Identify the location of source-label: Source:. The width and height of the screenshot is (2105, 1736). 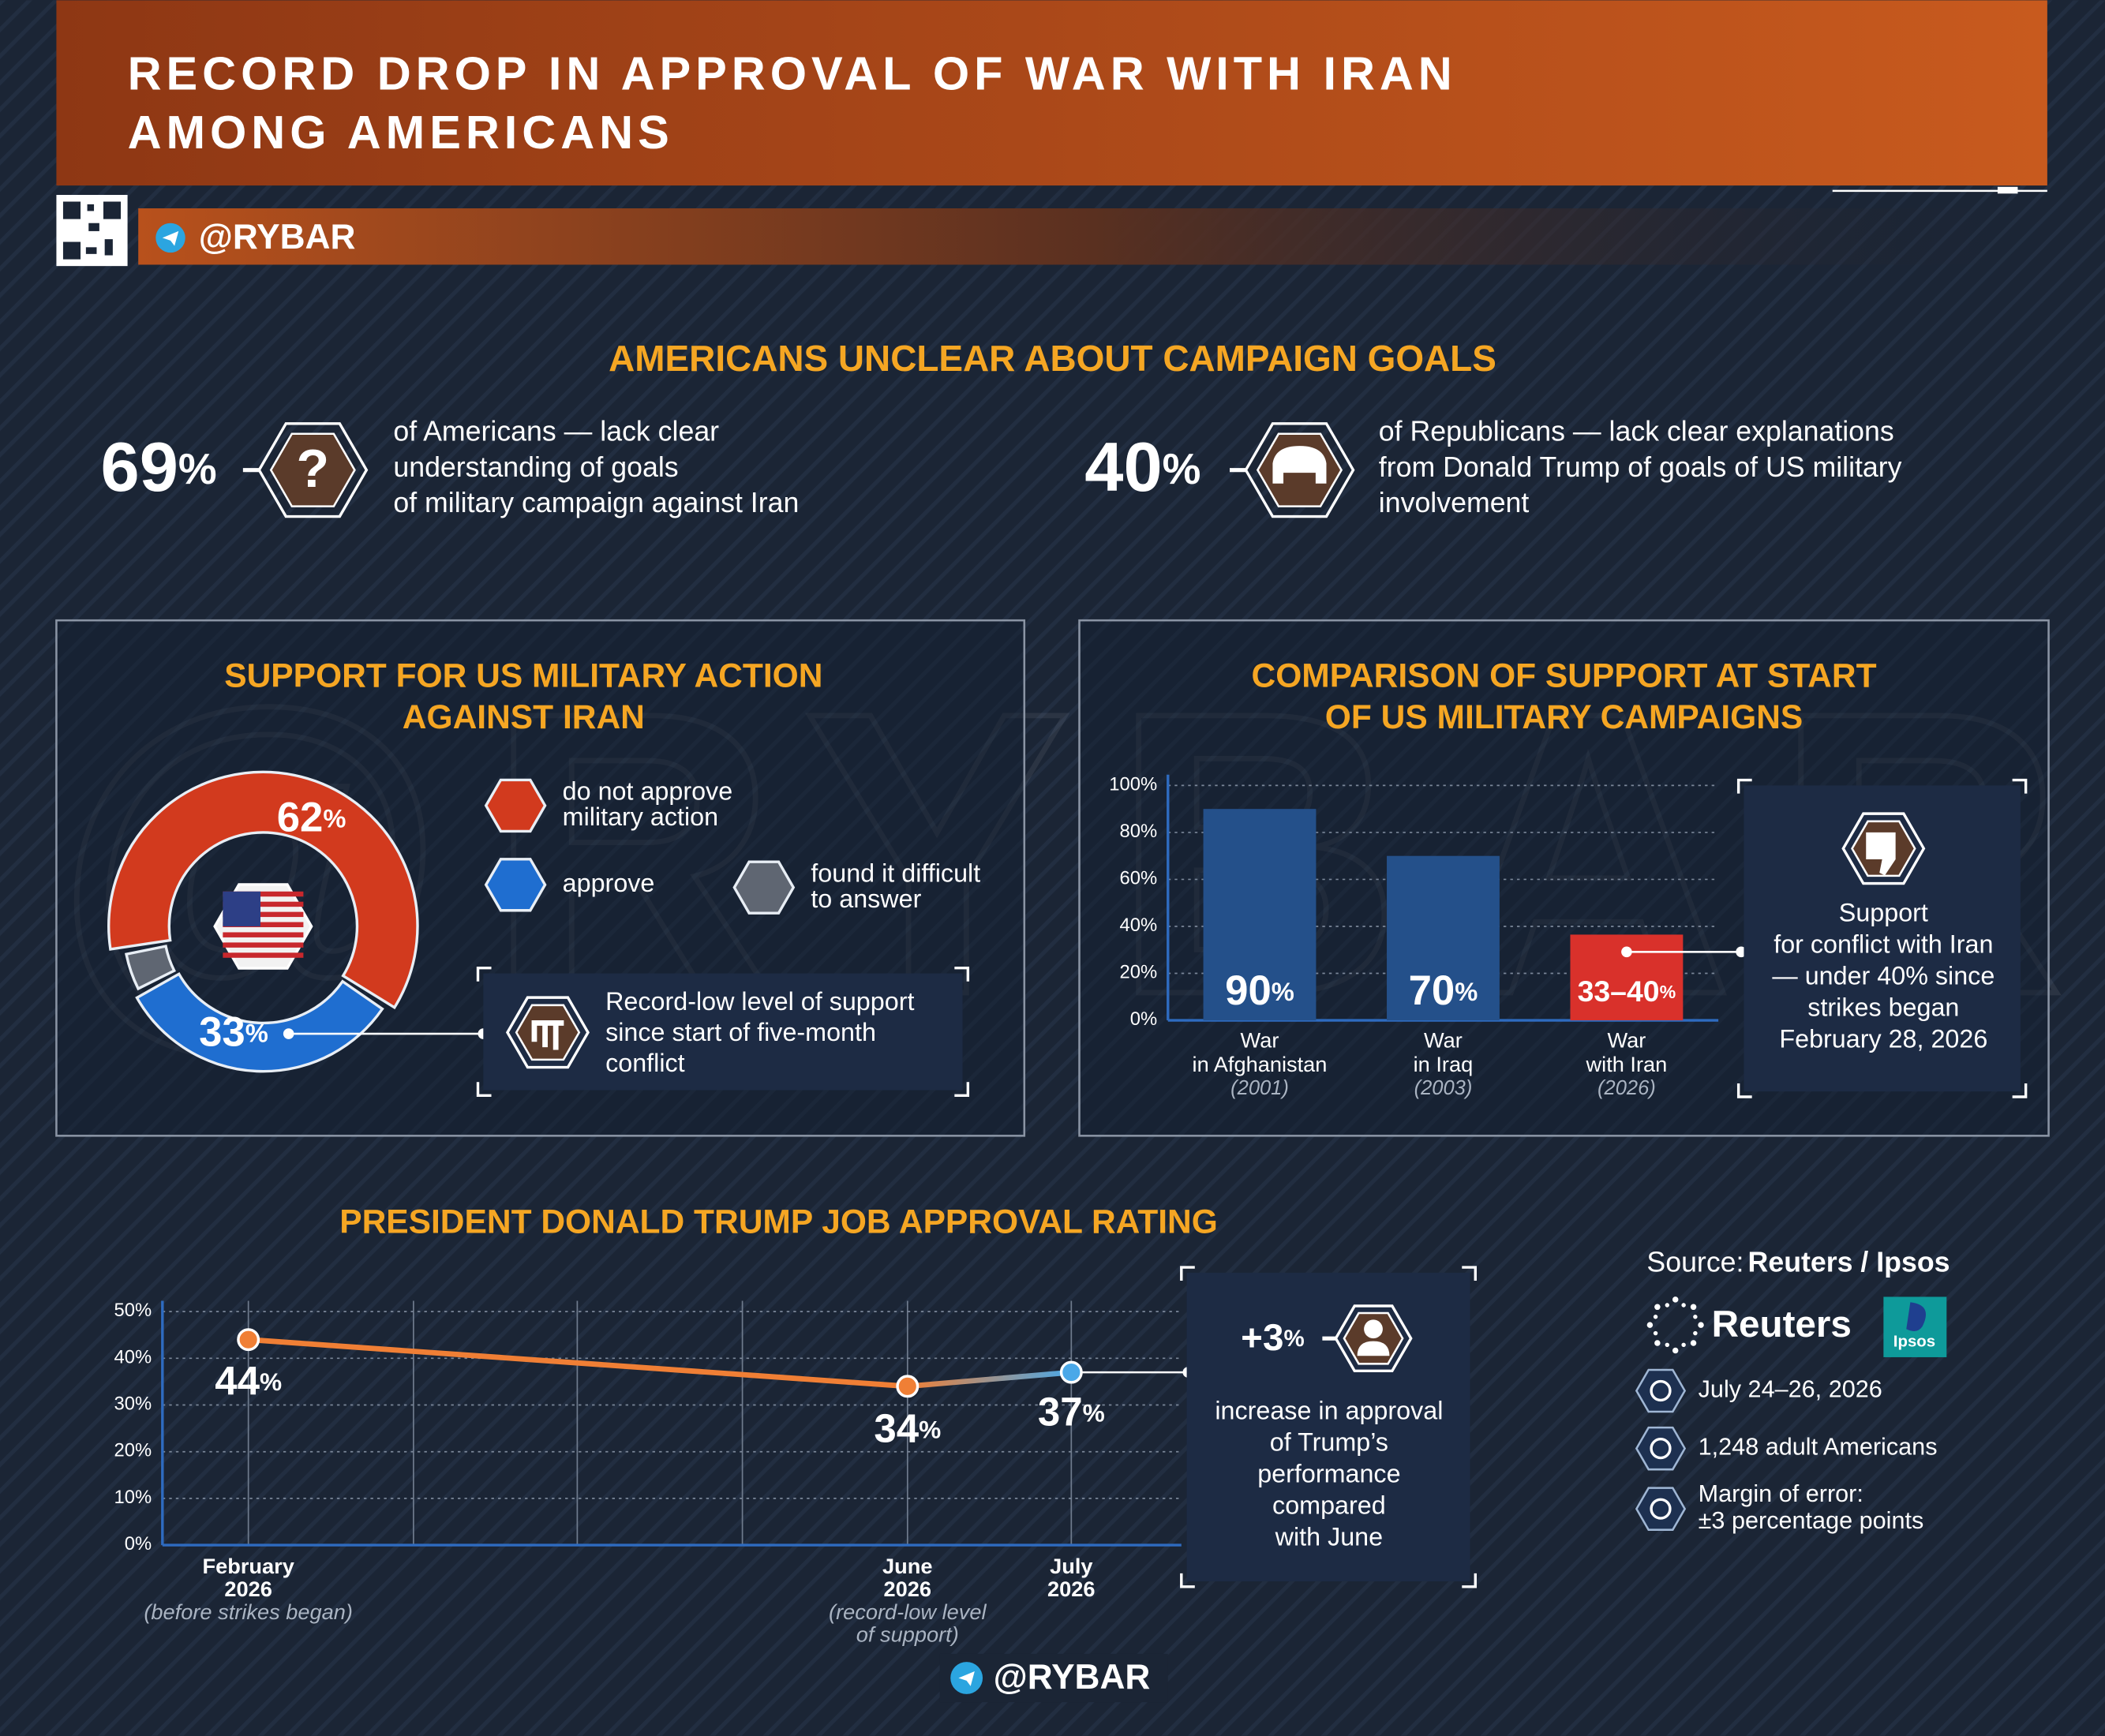
(1695, 1262).